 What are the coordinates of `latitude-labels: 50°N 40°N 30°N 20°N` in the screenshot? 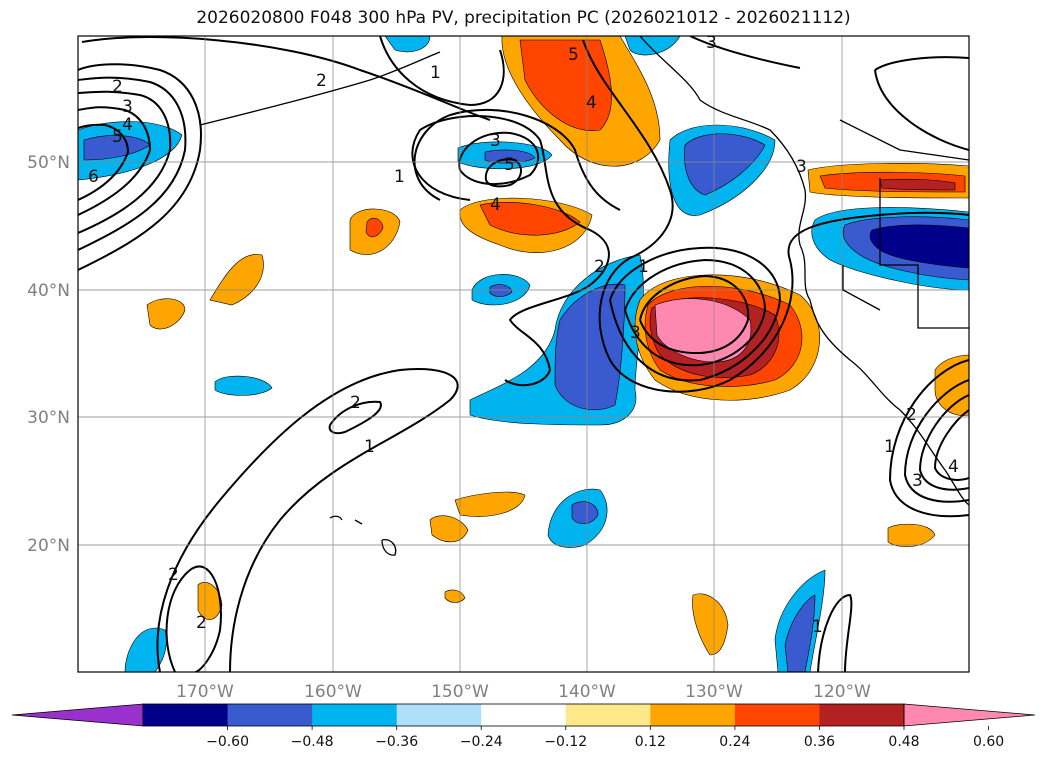 It's located at (48, 354).